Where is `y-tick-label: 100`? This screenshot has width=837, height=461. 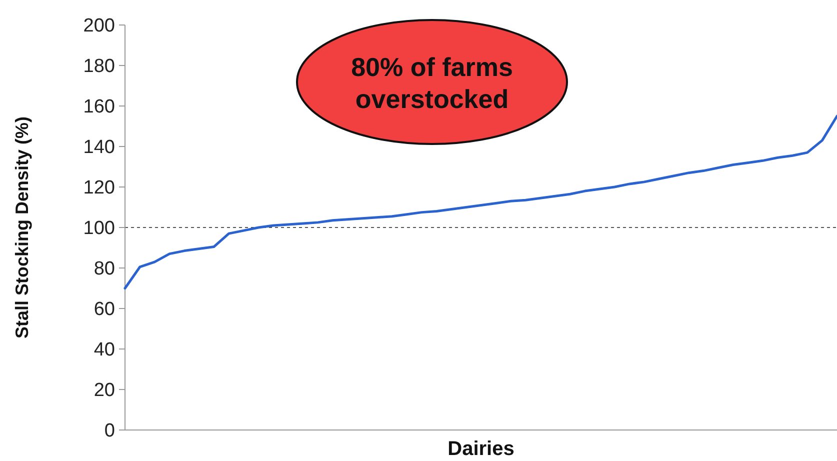 y-tick-label: 100 is located at coordinates (99, 229).